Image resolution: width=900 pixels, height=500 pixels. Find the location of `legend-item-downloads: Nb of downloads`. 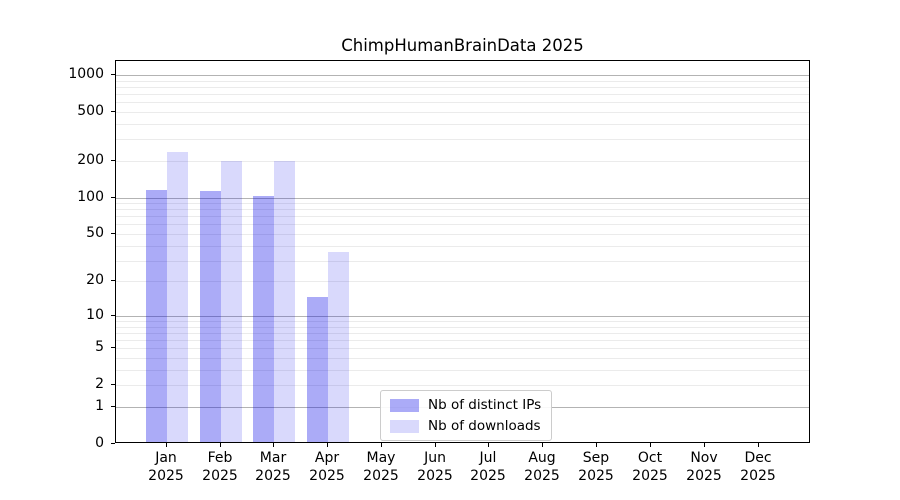

legend-item-downloads: Nb of downloads is located at coordinates (465, 426).